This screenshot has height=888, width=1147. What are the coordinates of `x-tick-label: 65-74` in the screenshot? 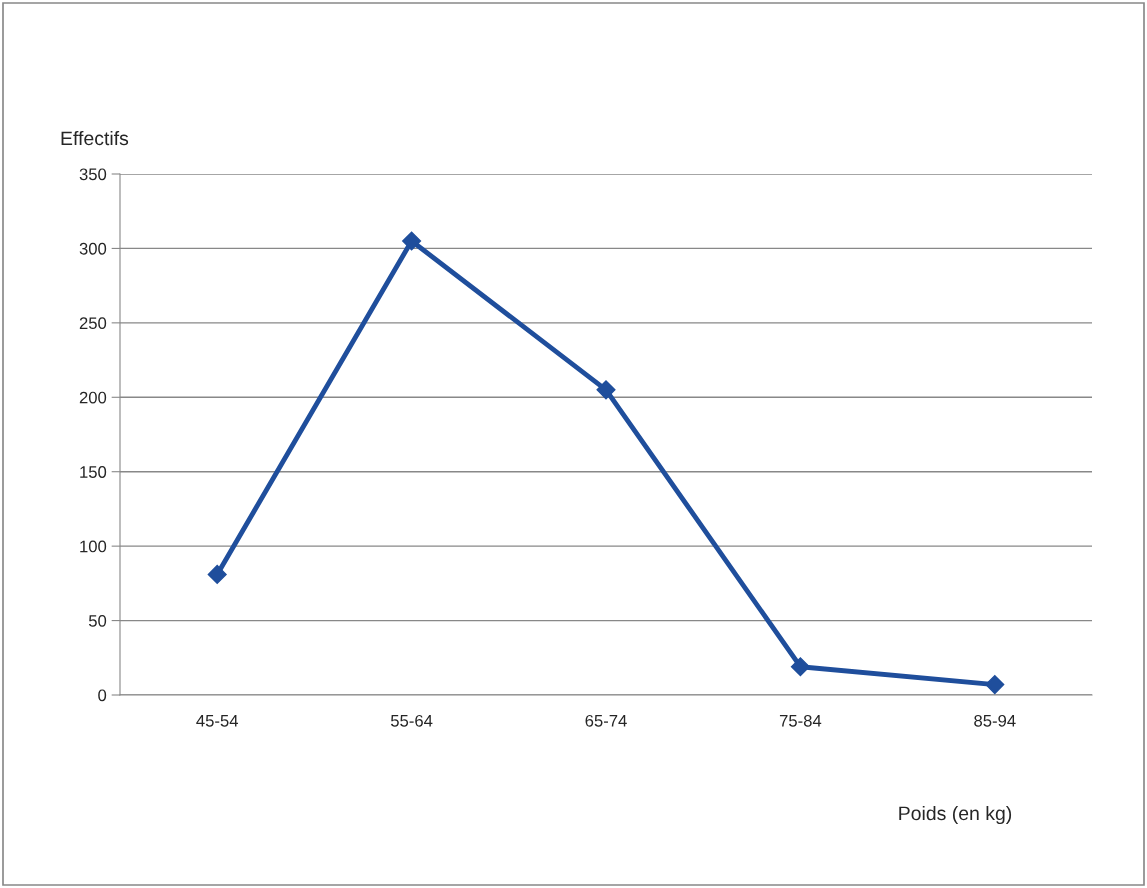 It's located at (606, 720).